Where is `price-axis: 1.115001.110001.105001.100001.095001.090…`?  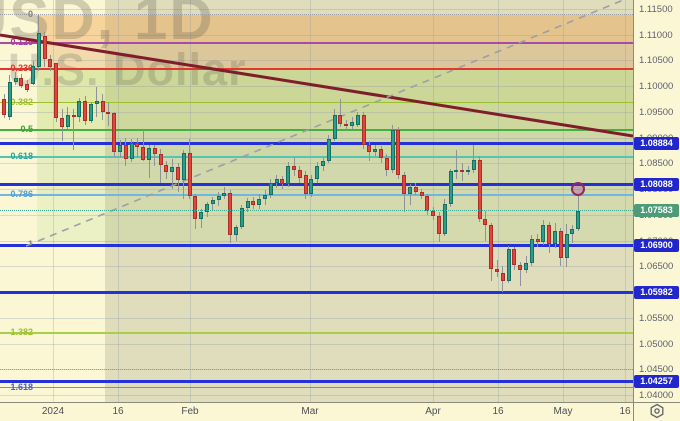 price-axis: 1.115001.110001.105001.100001.095001.090… is located at coordinates (656, 210).